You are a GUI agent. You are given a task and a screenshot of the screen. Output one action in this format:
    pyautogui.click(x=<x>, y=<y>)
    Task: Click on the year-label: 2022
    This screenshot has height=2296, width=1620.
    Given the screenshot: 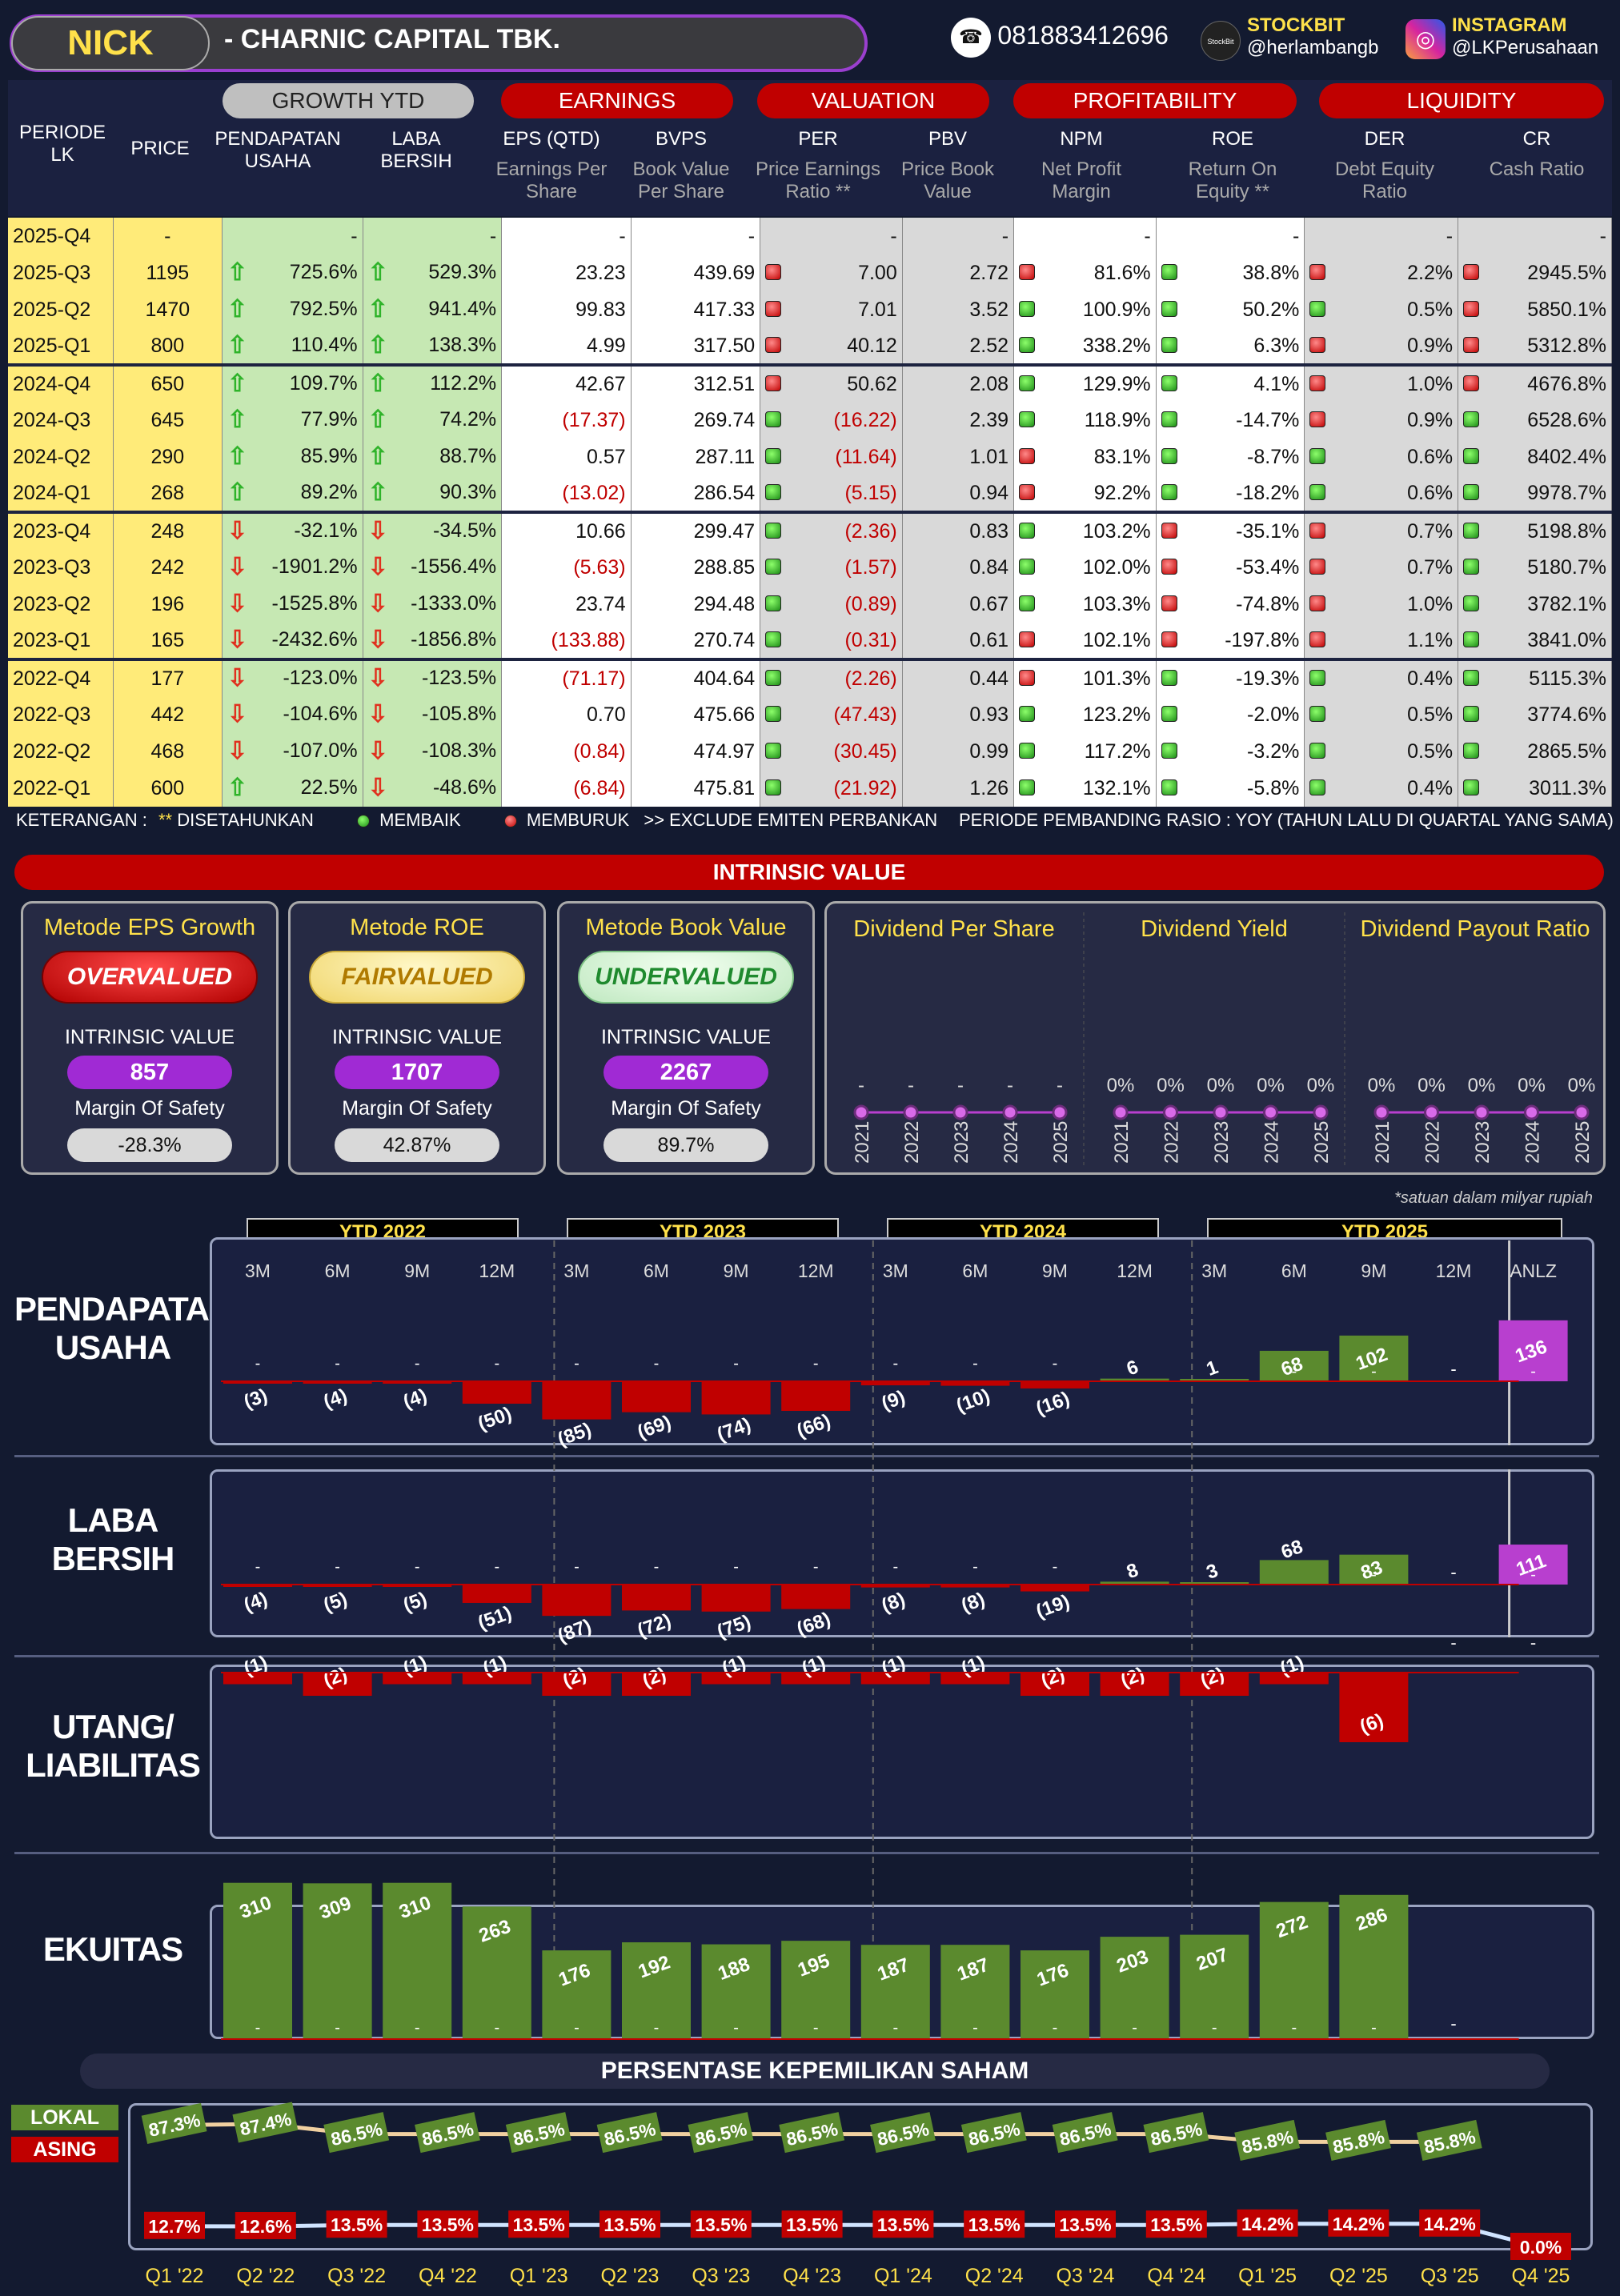 What is the action you would take?
    pyautogui.click(x=1172, y=1142)
    